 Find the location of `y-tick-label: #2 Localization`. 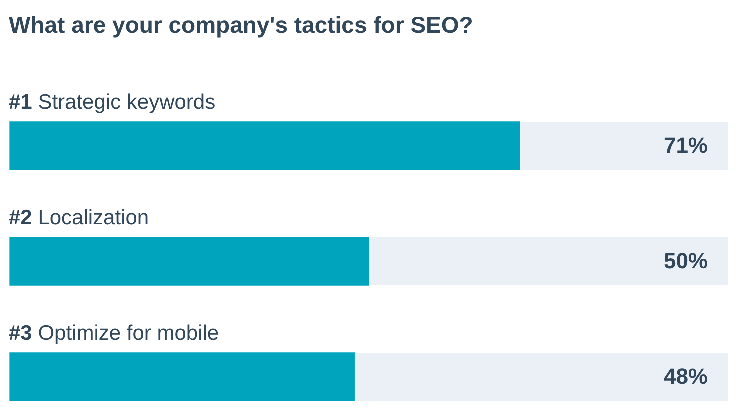

y-tick-label: #2 Localization is located at coordinates (79, 218).